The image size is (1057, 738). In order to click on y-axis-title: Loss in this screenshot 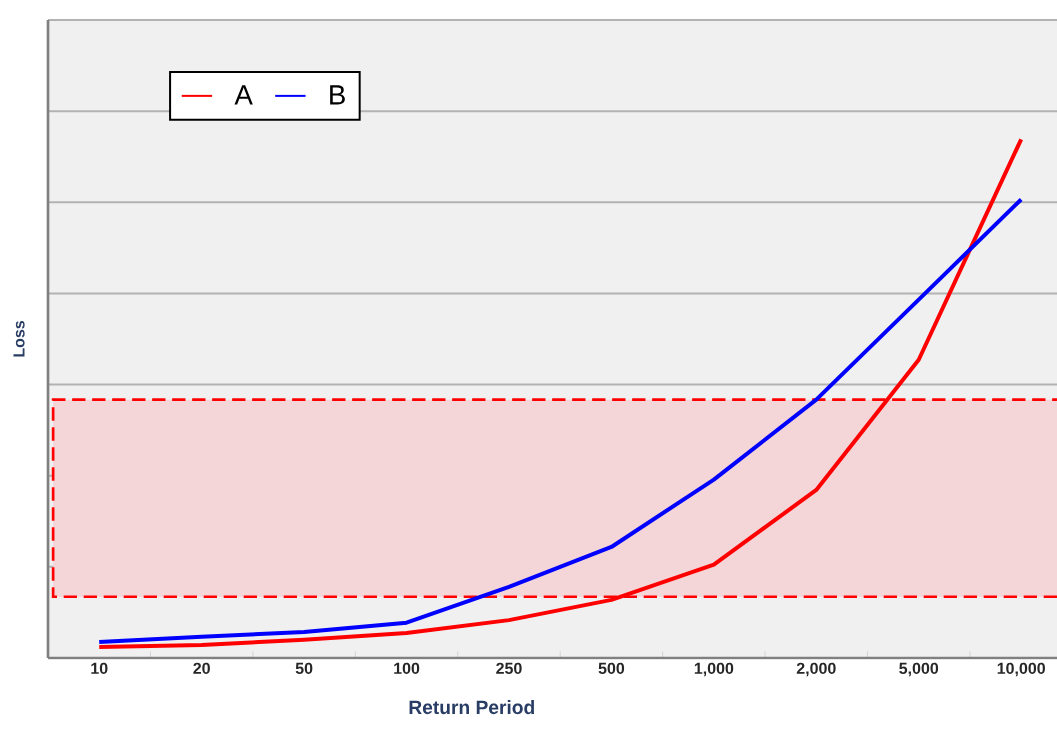, I will do `click(19, 338)`.